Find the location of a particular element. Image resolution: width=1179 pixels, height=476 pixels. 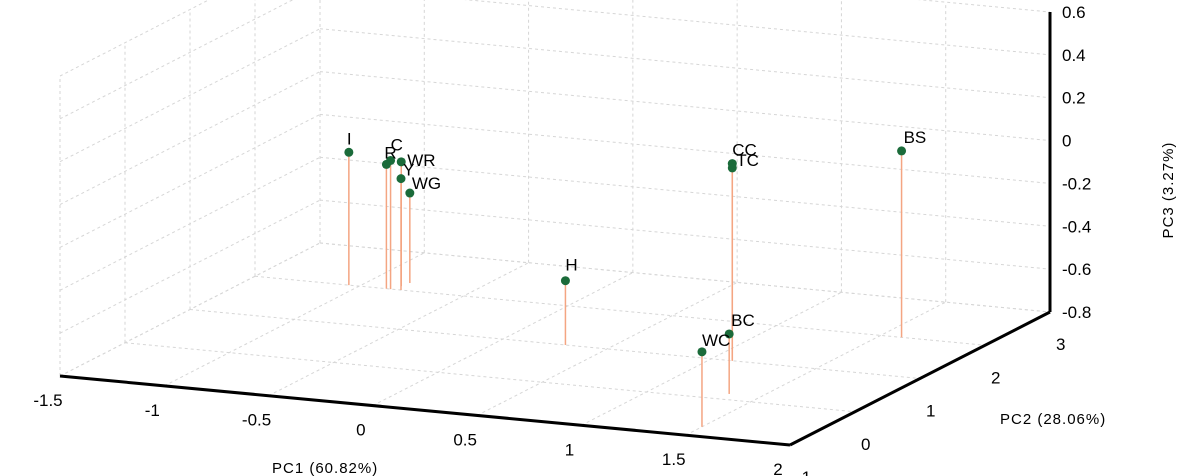

x-tick-label: 2 is located at coordinates (777, 468).